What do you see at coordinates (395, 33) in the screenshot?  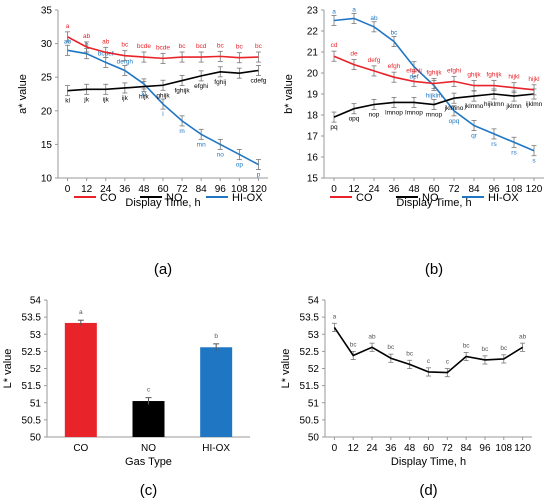 I see `panel-b-significance-label: bc` at bounding box center [395, 33].